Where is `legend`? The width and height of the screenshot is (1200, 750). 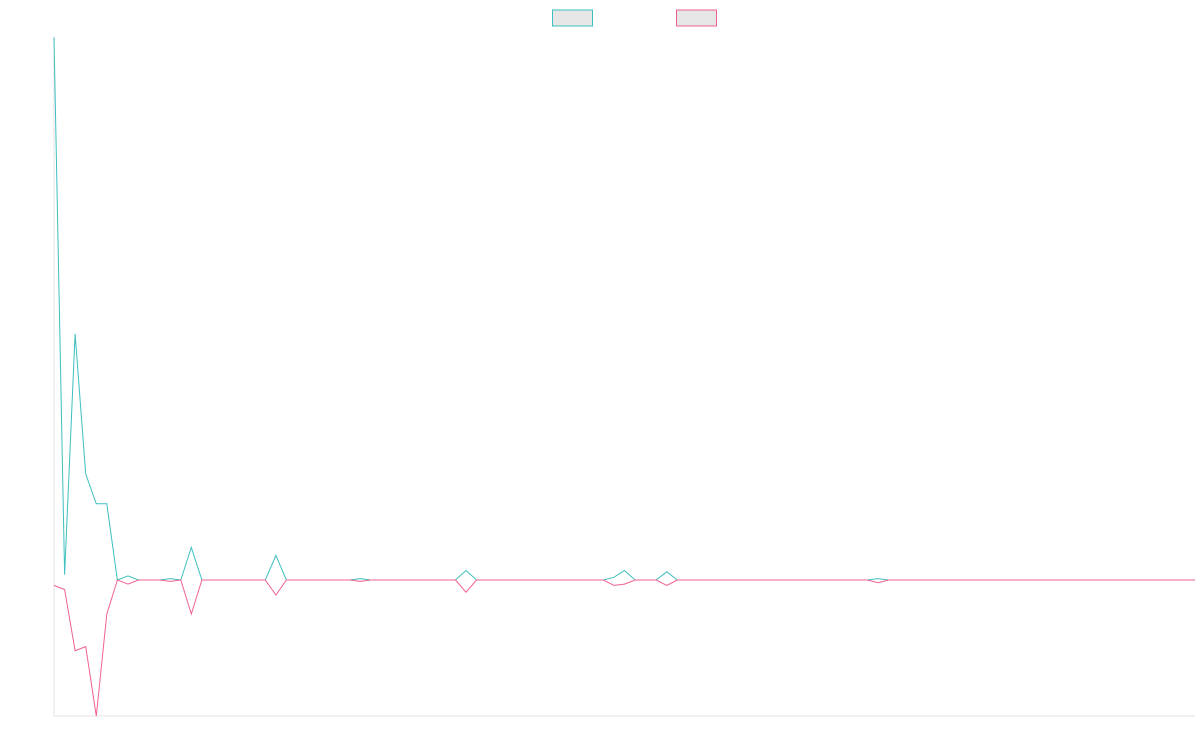 legend is located at coordinates (634, 18).